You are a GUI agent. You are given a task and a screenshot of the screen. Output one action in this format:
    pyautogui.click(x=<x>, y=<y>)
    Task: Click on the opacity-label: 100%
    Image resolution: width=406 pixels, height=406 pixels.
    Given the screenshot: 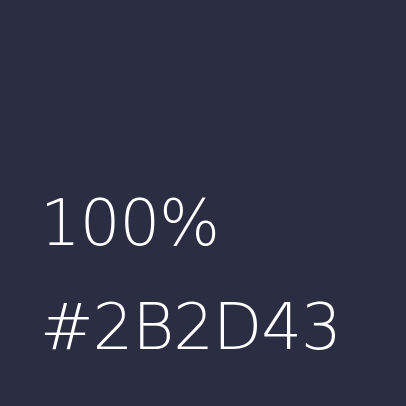 What is the action you would take?
    pyautogui.click(x=130, y=224)
    